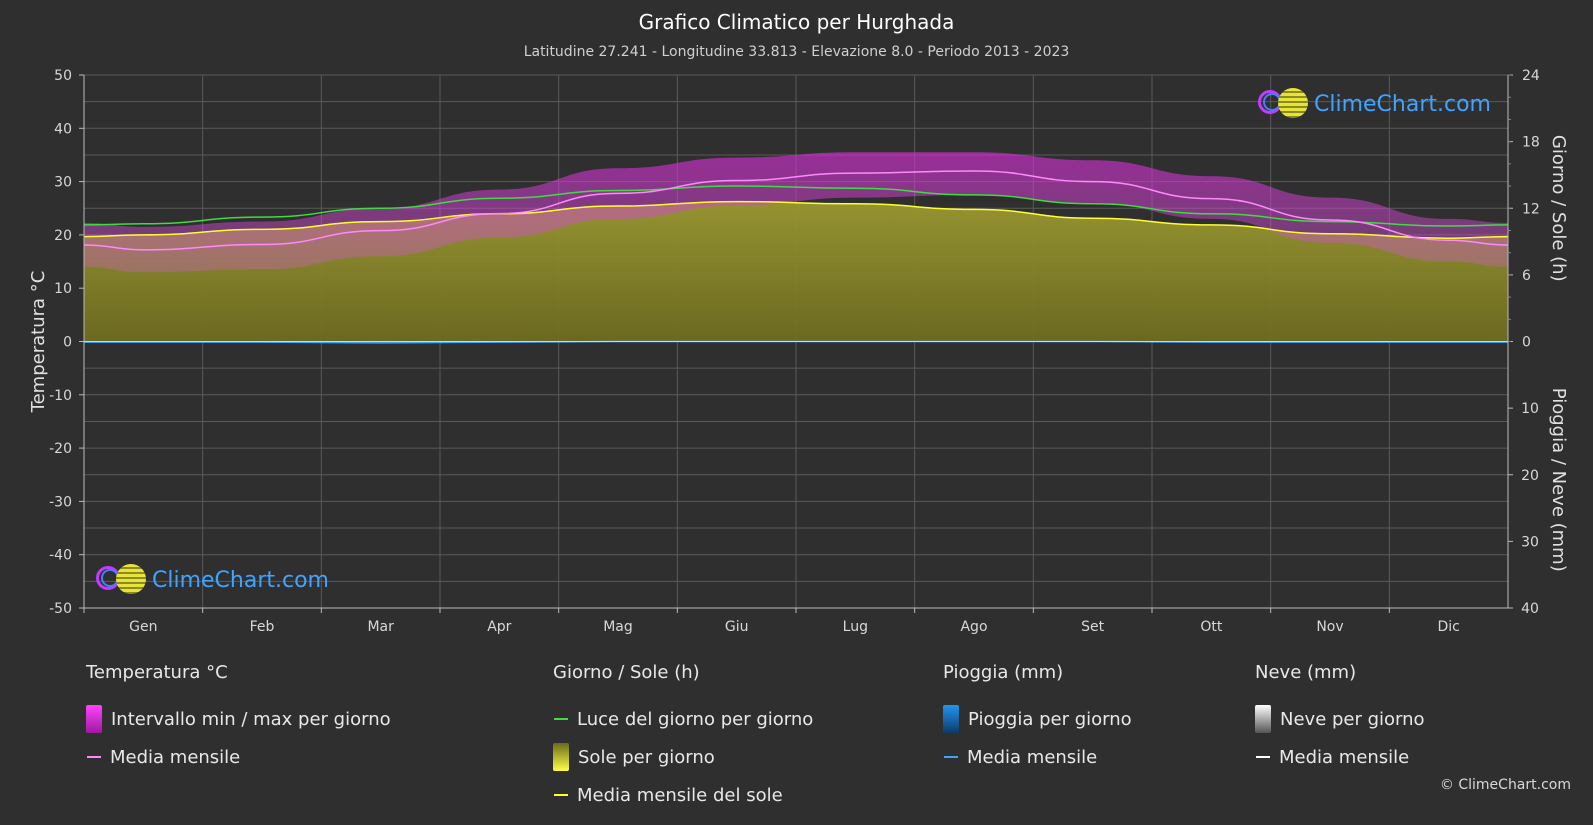  What do you see at coordinates (94, 719) in the screenshot?
I see `temp-range-swatch` at bounding box center [94, 719].